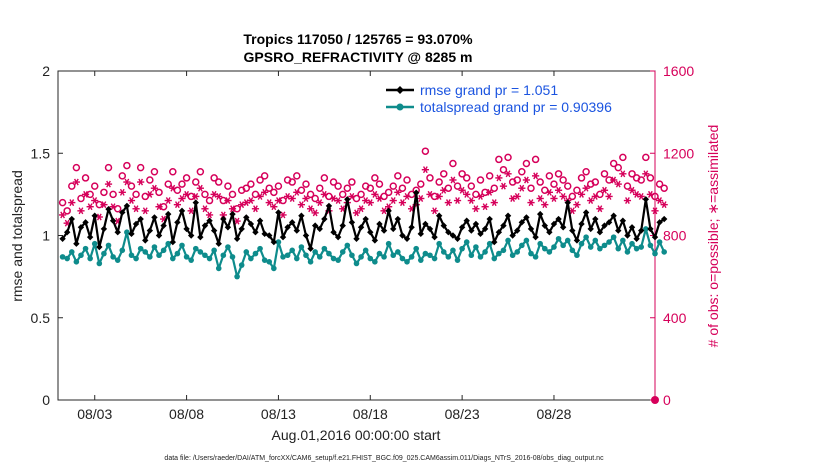  What do you see at coordinates (363, 253) in the screenshot?
I see `series-totalspread` at bounding box center [363, 253].